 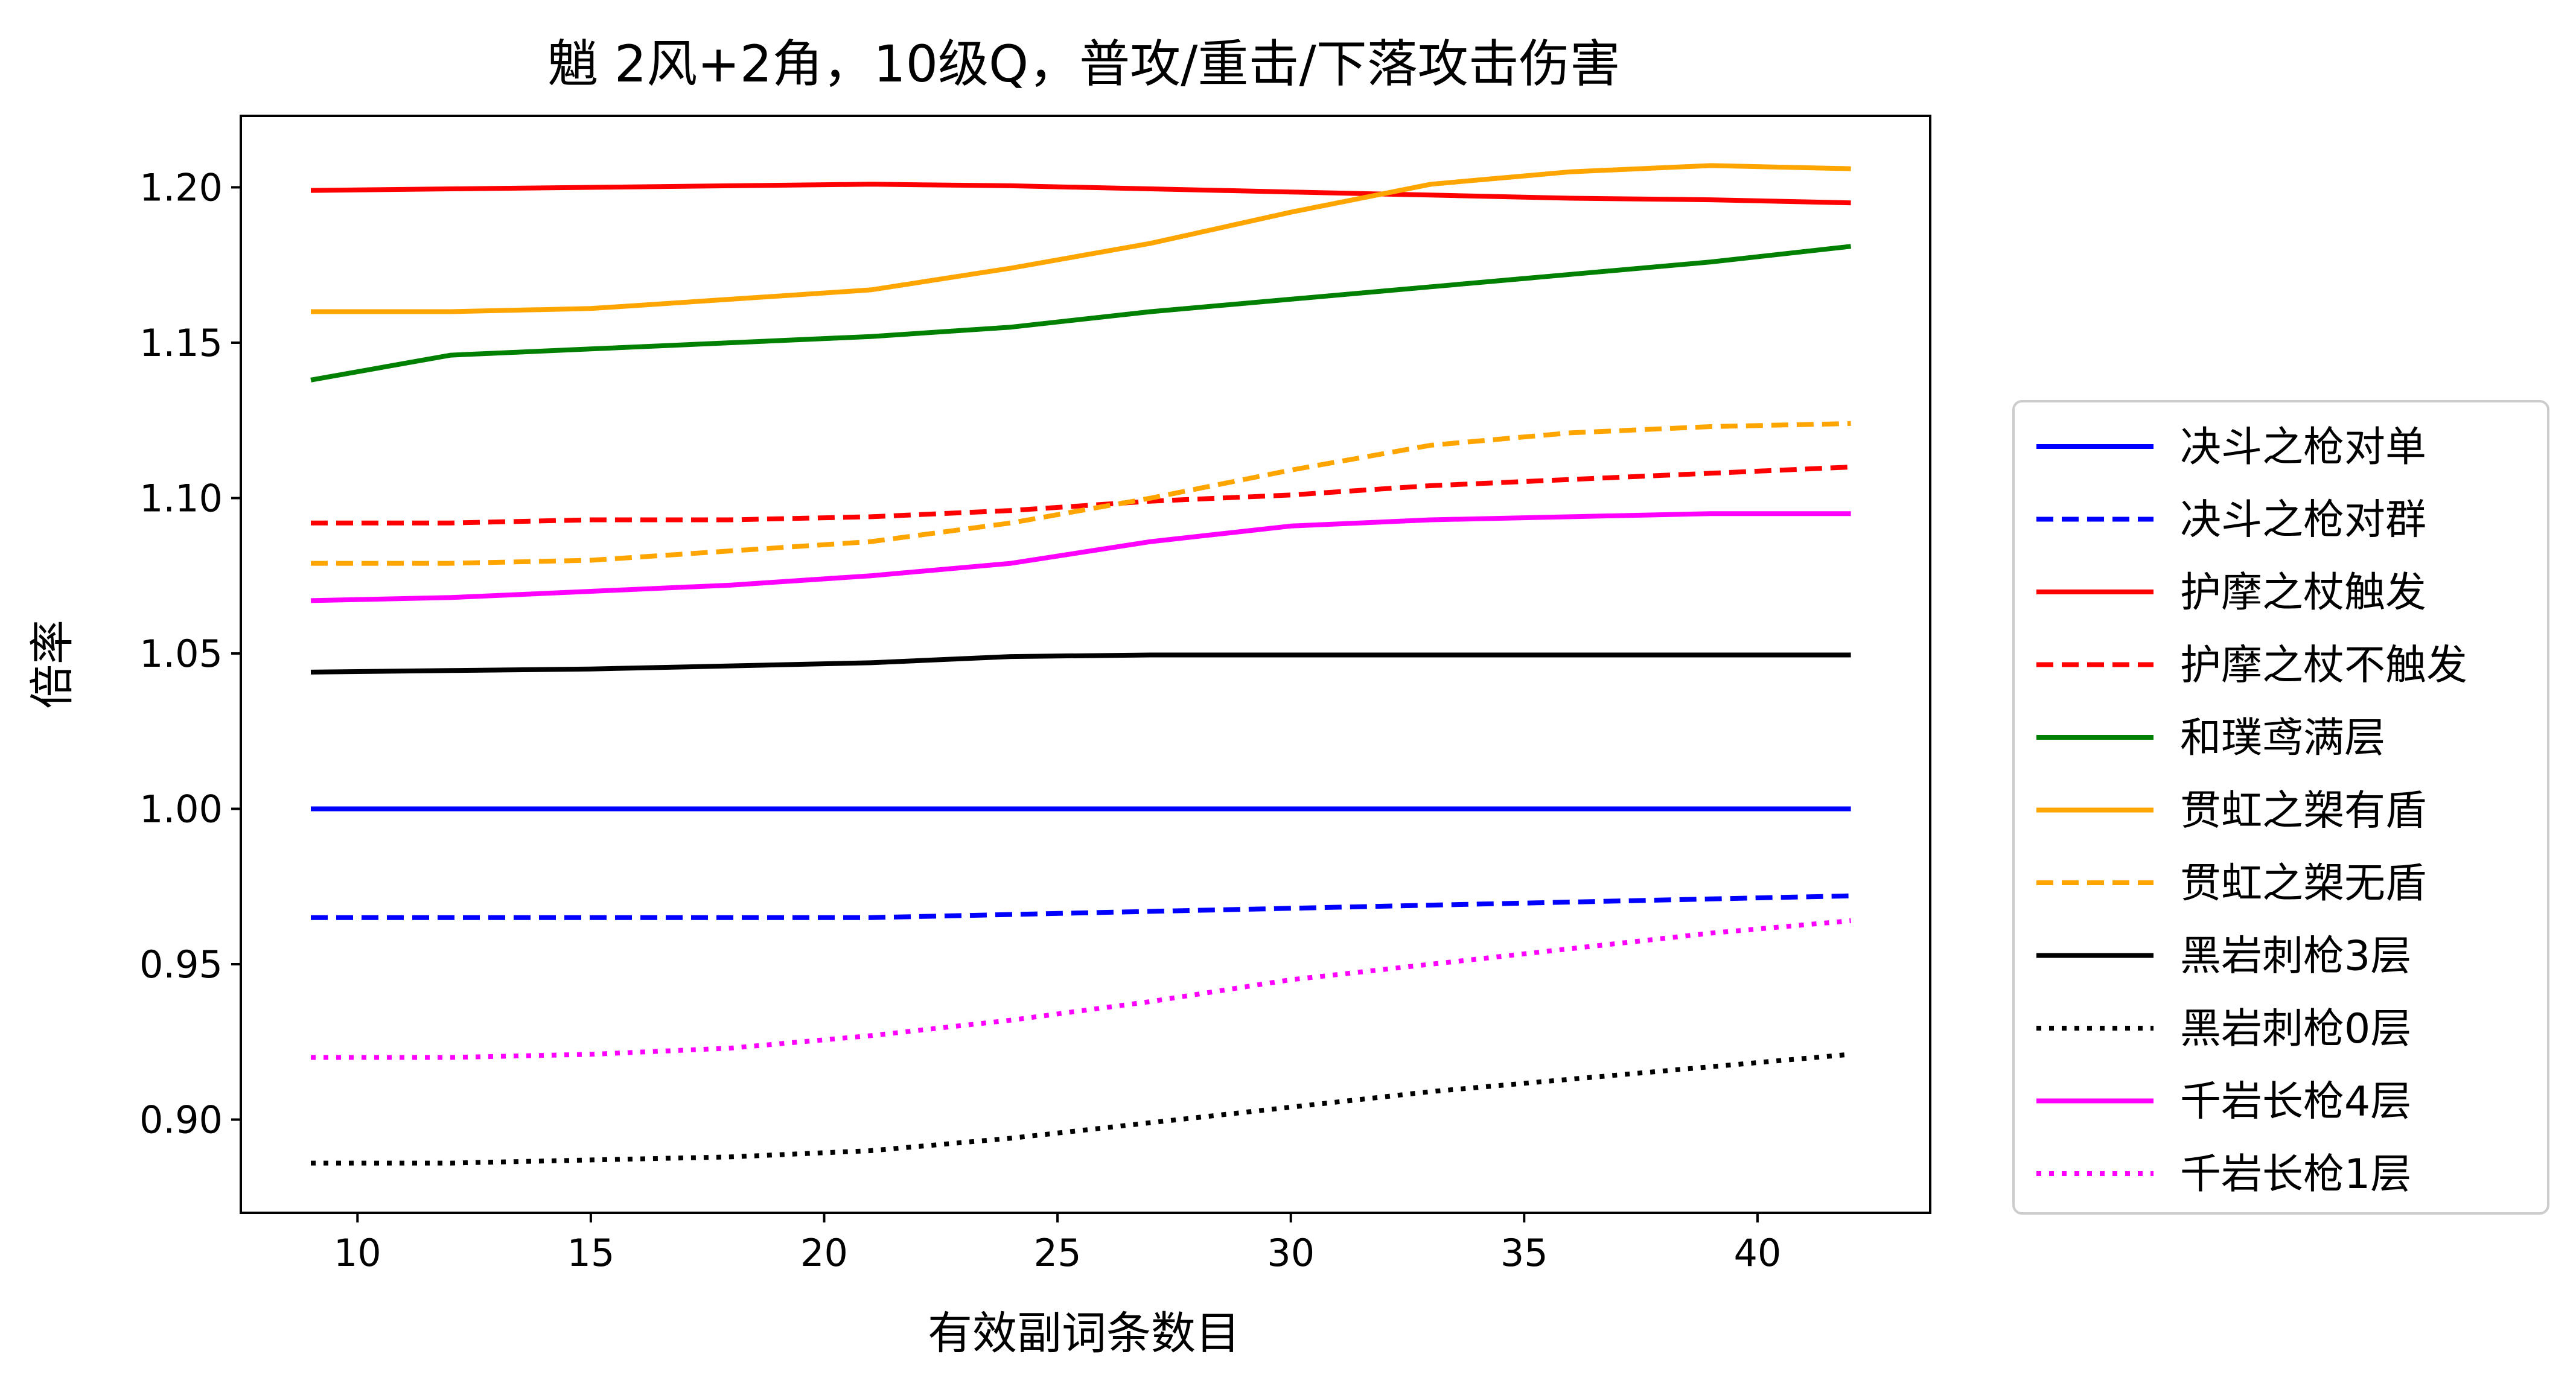 What do you see at coordinates (2295, 1029) in the screenshot?
I see `legend-label: 黑岩刺枪0层` at bounding box center [2295, 1029].